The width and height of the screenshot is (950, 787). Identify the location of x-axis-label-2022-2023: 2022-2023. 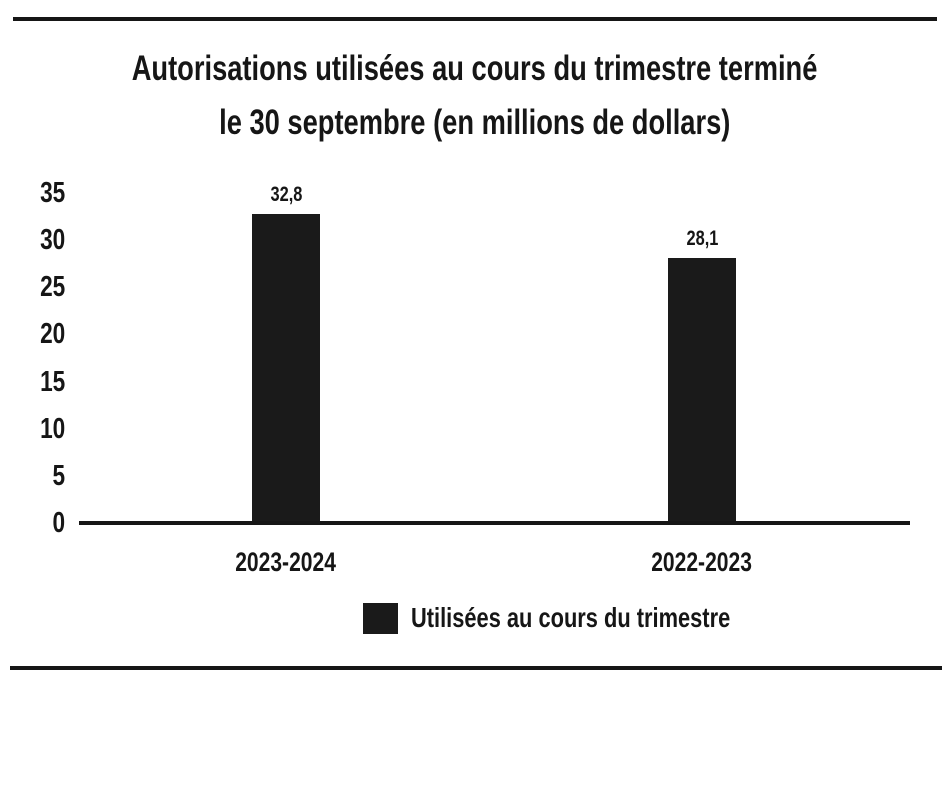
(702, 562).